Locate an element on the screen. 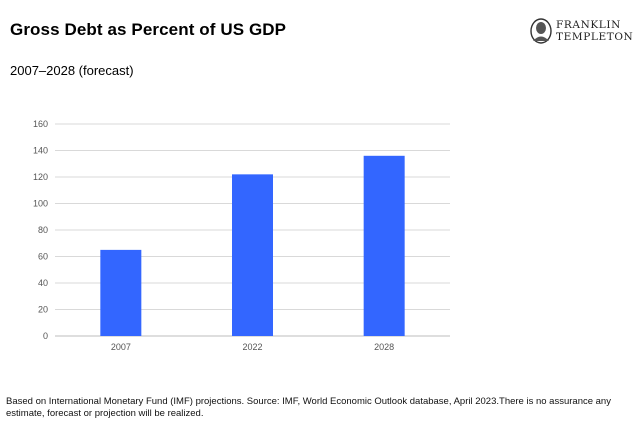 This screenshot has height=432, width=640. x-tick-label: 2007 is located at coordinates (121, 347).